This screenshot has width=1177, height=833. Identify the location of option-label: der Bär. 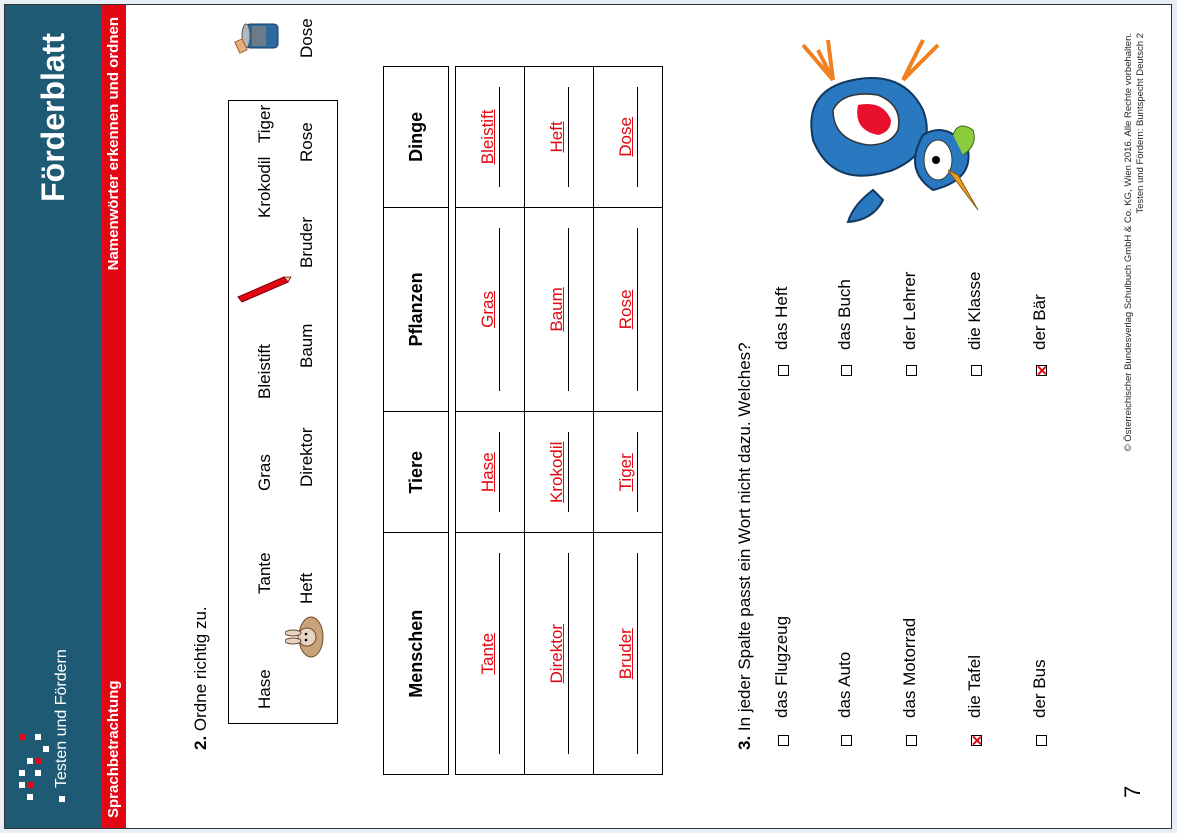
(1039, 322).